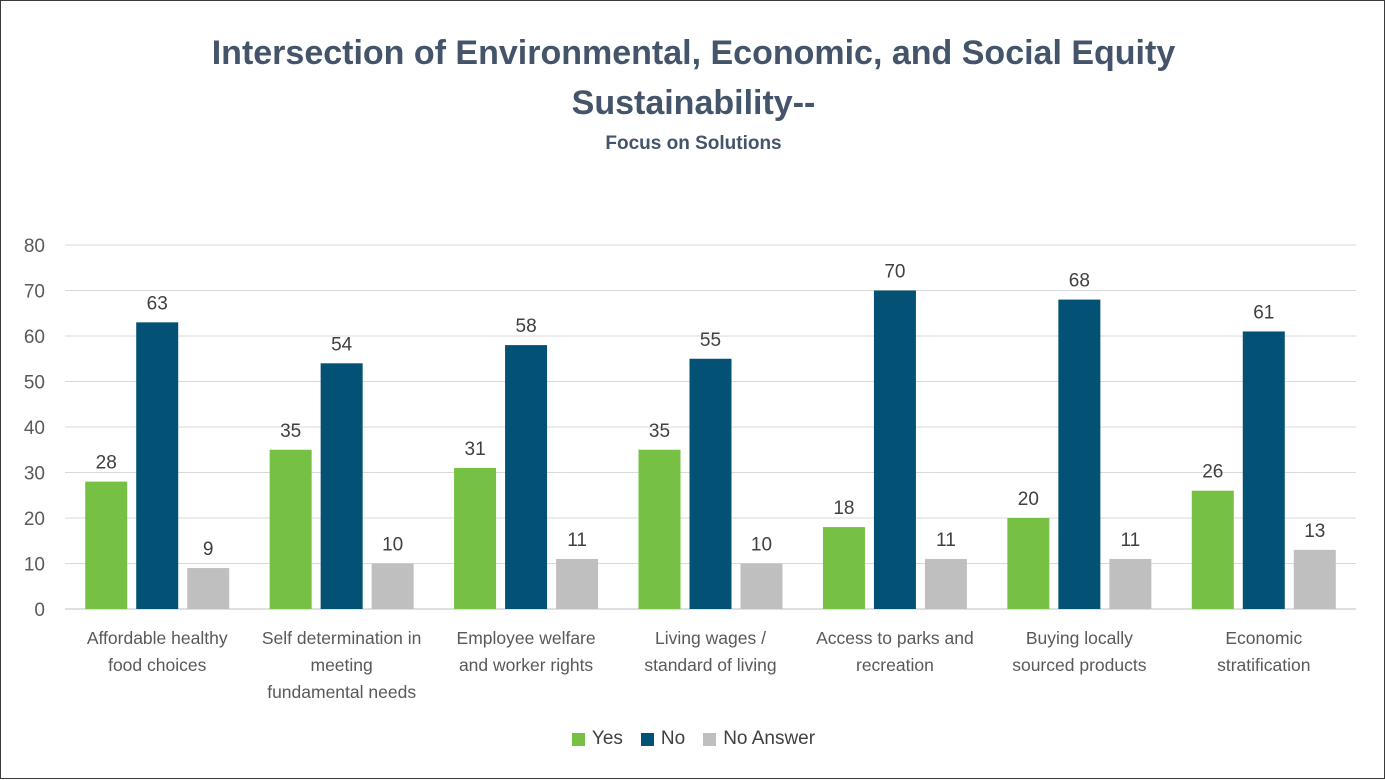 The image size is (1385, 780). Describe the element at coordinates (1314, 531) in the screenshot. I see `data-label: 13` at that location.